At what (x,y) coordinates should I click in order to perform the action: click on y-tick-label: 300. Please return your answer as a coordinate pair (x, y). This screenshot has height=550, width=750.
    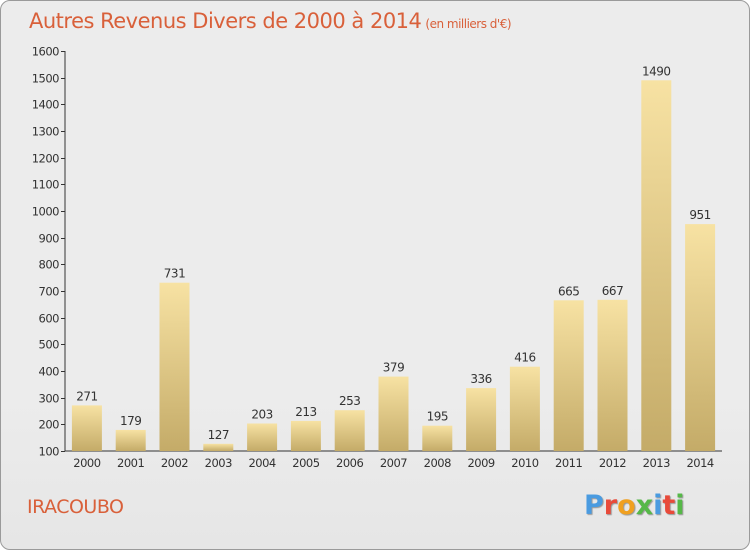
    Looking at the image, I should click on (49, 399).